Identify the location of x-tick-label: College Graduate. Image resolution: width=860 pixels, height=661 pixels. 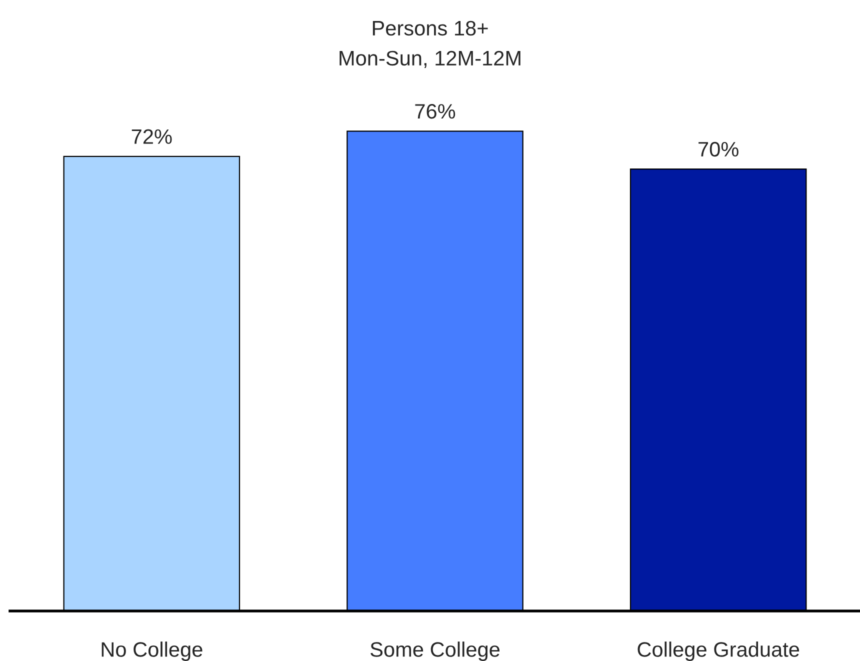
(719, 651).